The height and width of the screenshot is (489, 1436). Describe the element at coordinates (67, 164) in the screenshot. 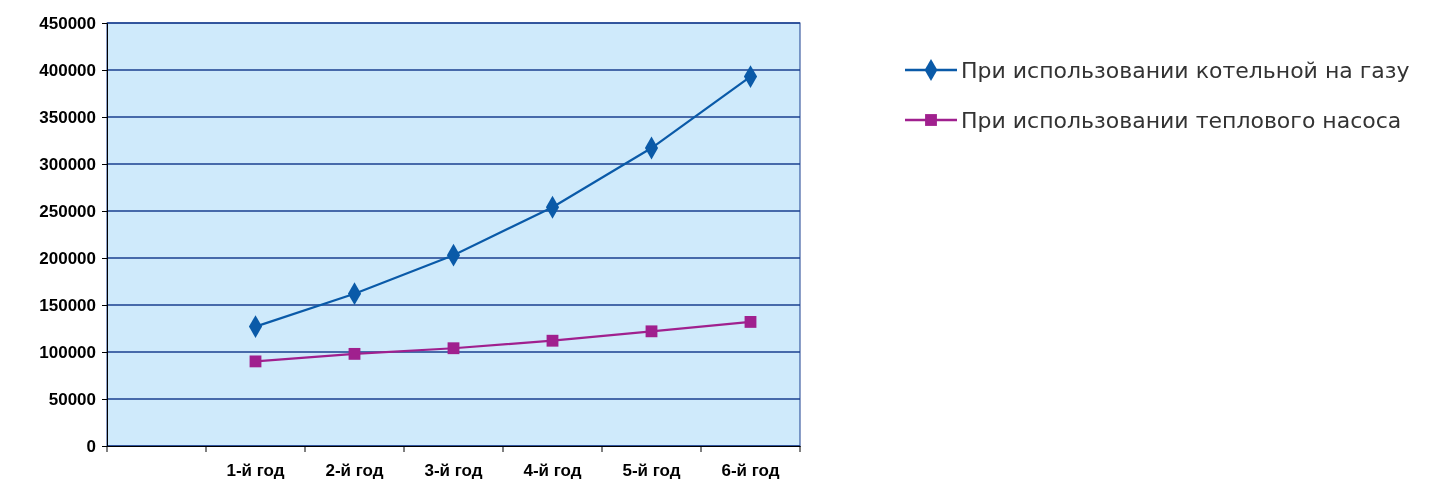

I see `y-tick-label: 300000` at that location.